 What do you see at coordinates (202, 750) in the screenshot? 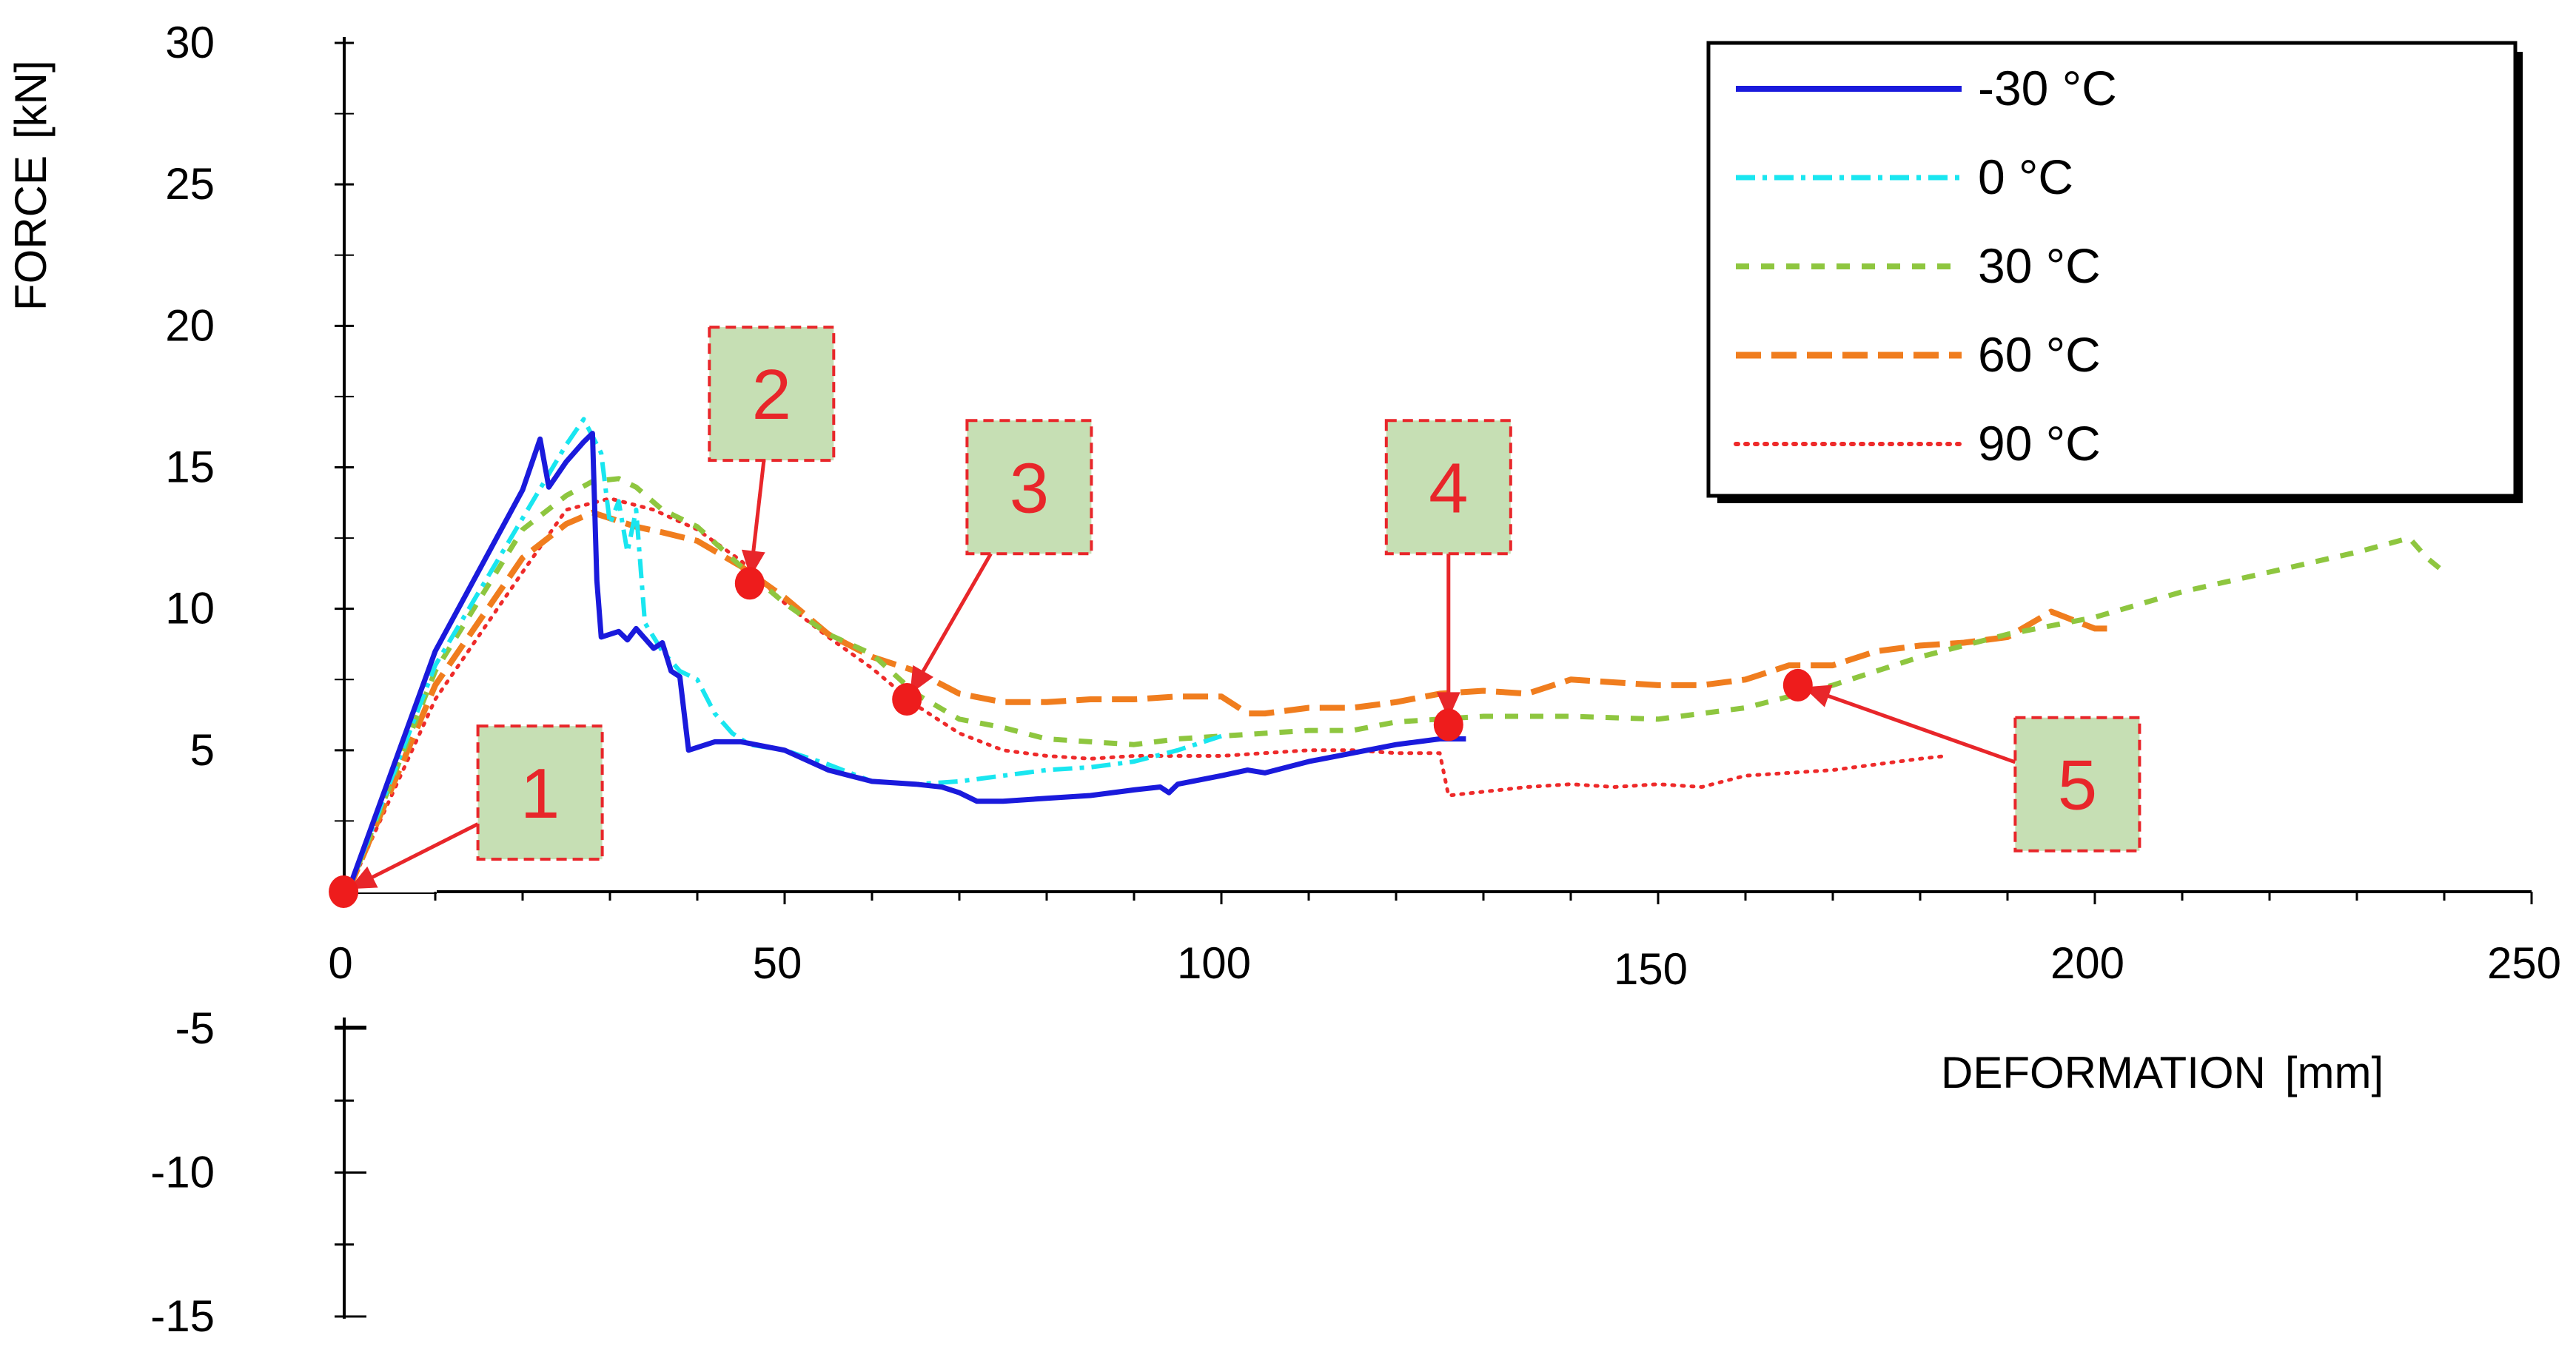
I see `y-tick-label: 5` at bounding box center [202, 750].